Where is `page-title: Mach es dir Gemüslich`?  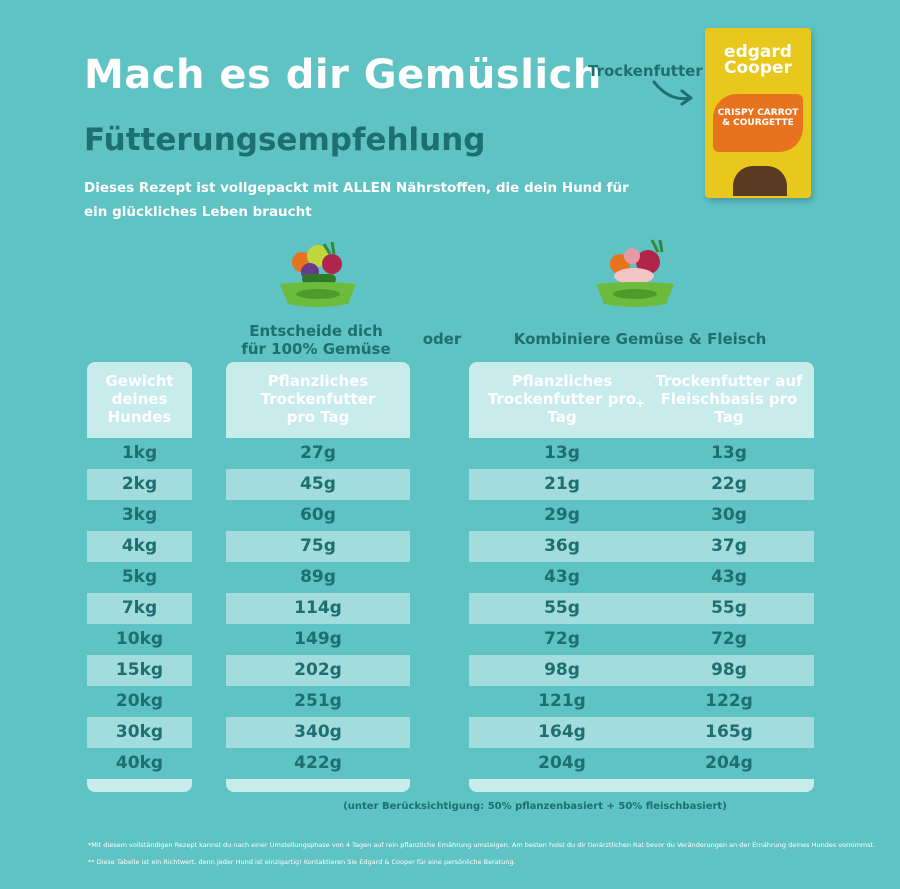 page-title: Mach es dir Gemüslich is located at coordinates (343, 75).